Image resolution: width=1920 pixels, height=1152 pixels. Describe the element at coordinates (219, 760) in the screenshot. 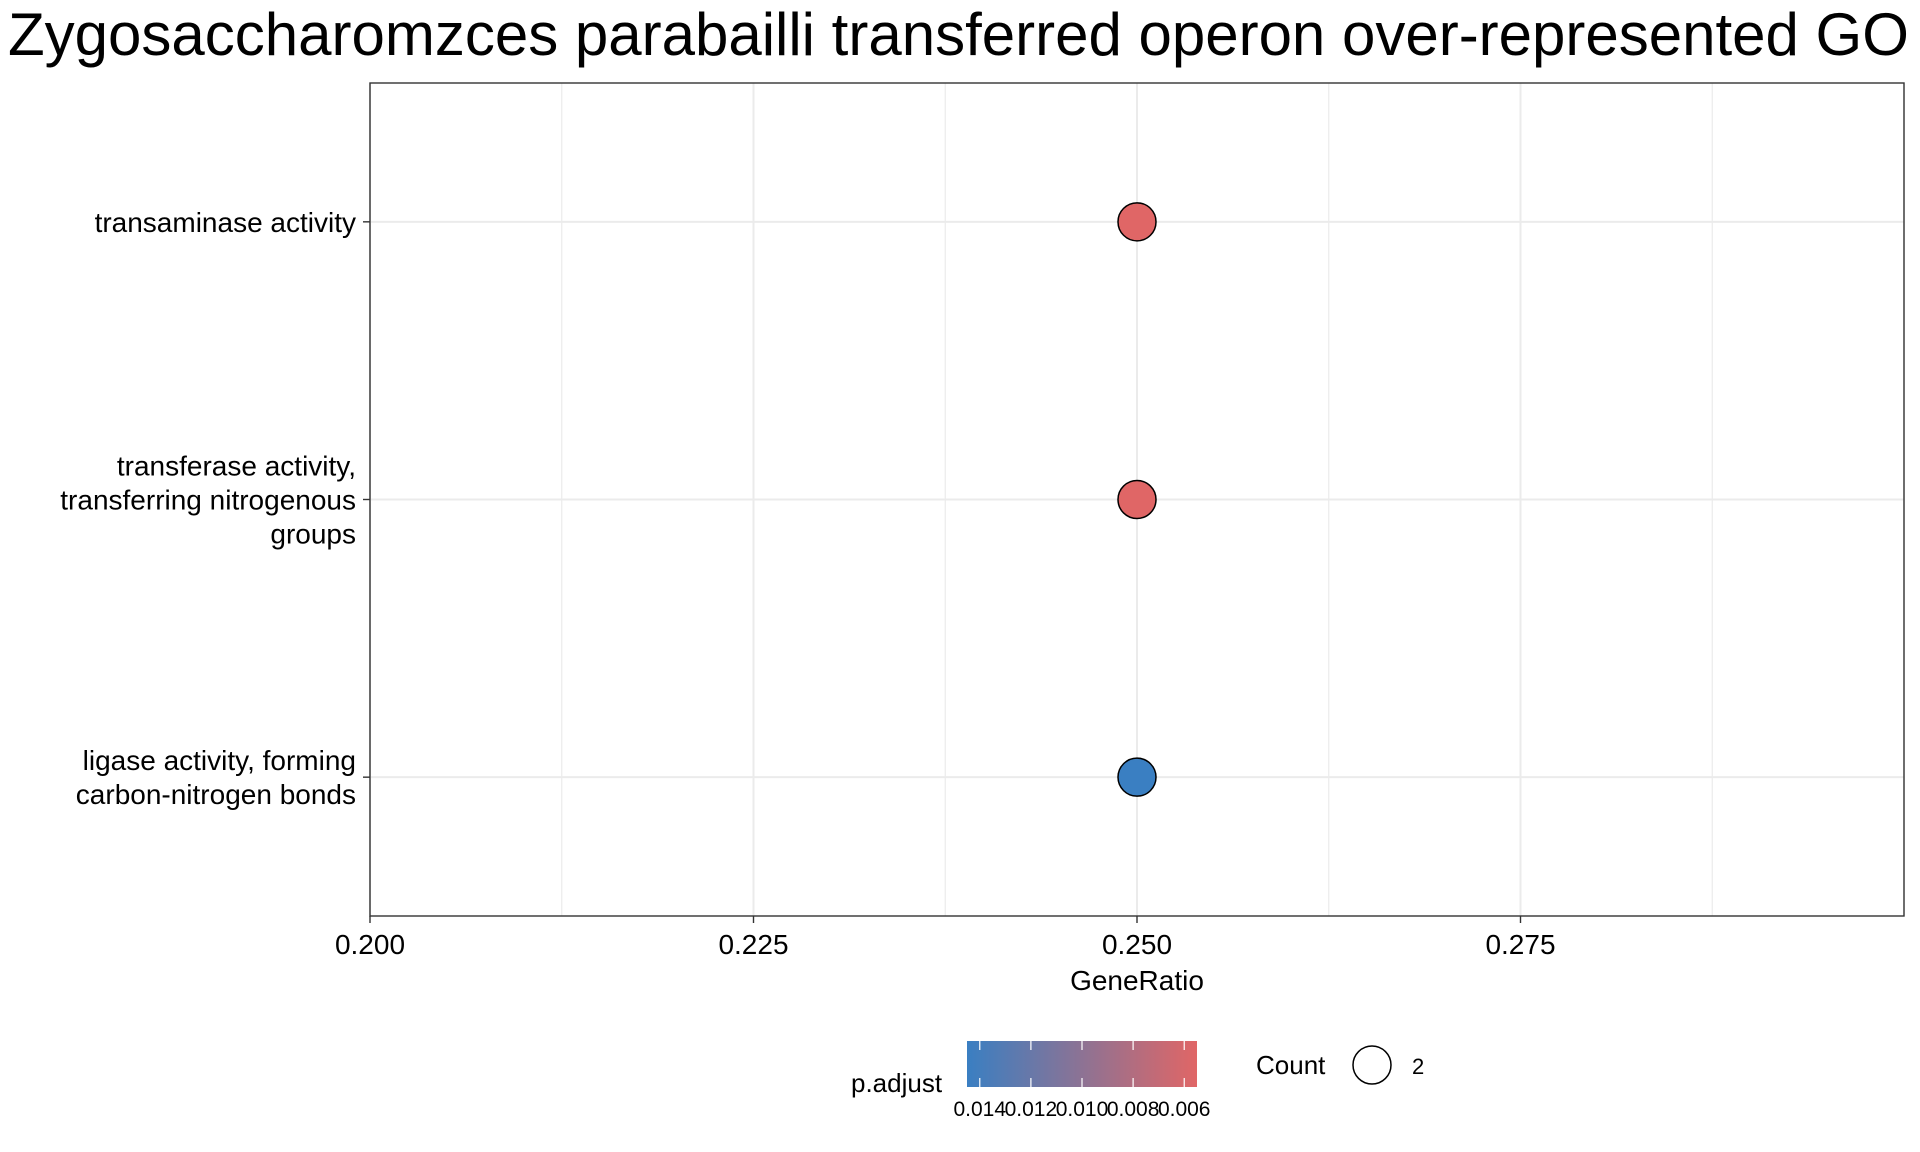

I see `y-tick-label: ligase activity, forming` at that location.